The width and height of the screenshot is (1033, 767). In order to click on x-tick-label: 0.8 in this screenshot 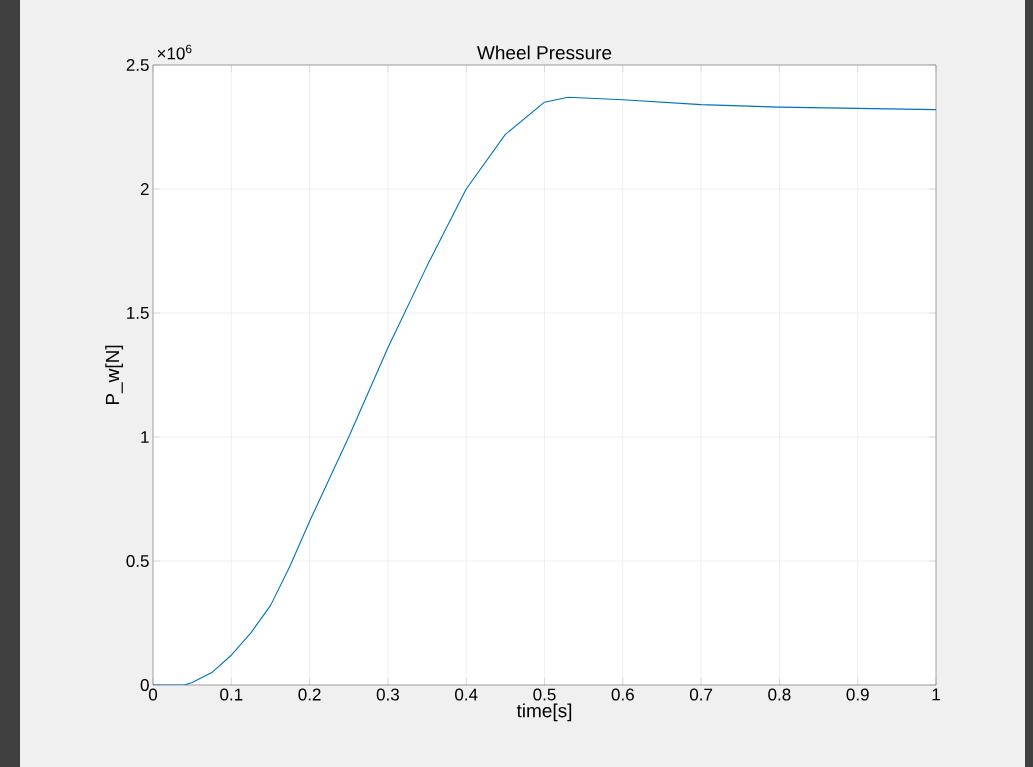, I will do `click(779, 694)`.